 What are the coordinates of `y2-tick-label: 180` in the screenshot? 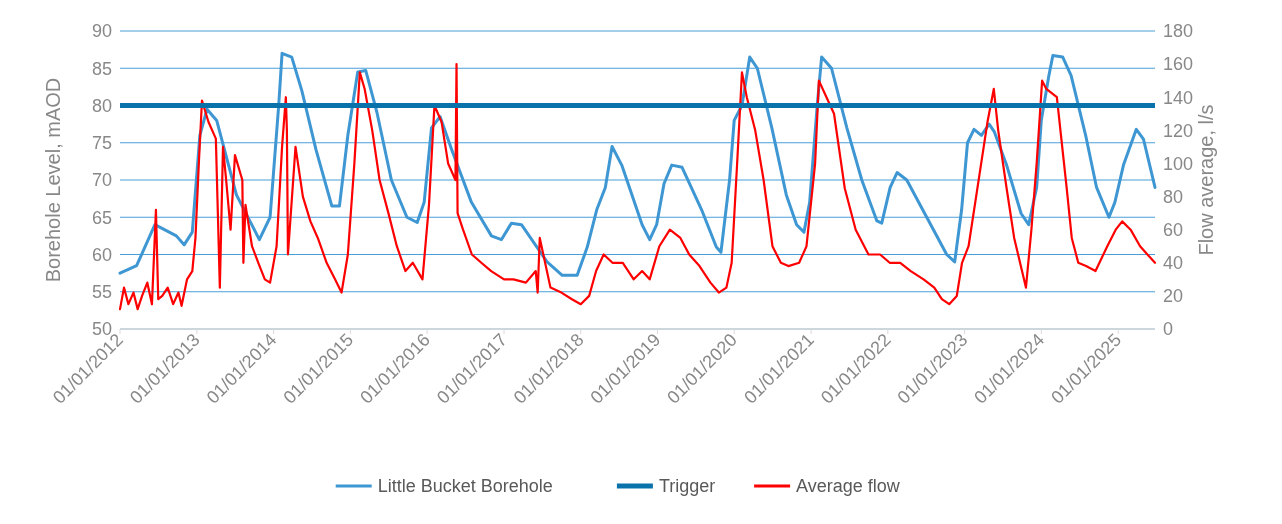 It's located at (1178, 31).